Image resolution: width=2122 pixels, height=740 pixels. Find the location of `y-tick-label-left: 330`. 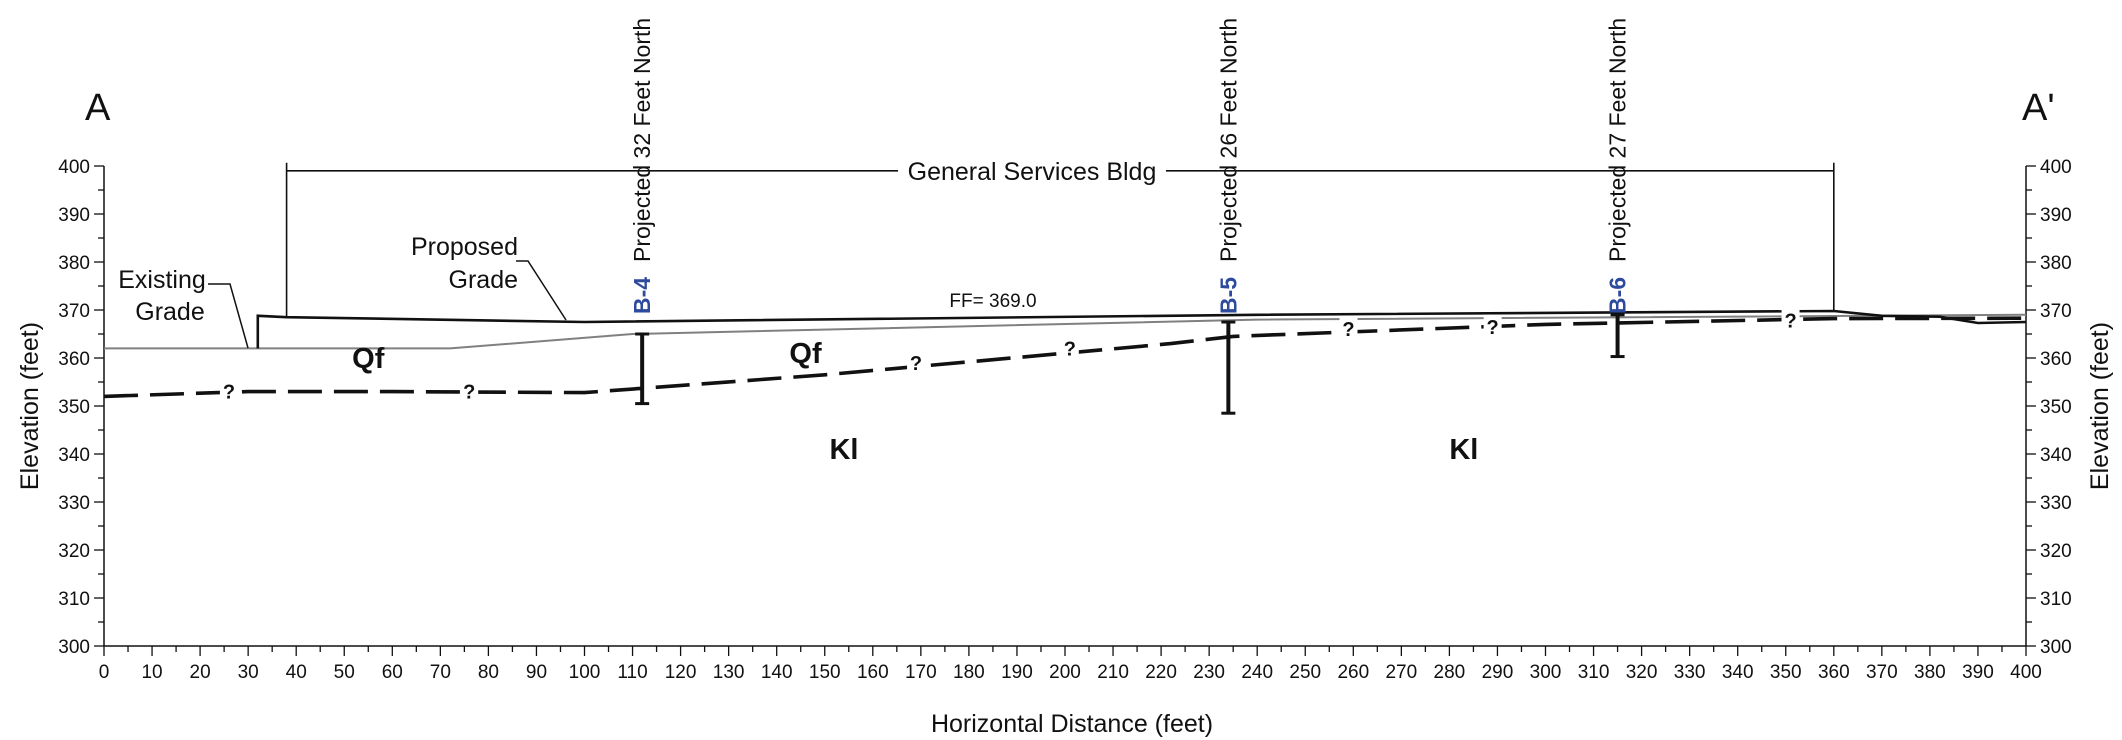

y-tick-label-left: 330 is located at coordinates (74, 503).